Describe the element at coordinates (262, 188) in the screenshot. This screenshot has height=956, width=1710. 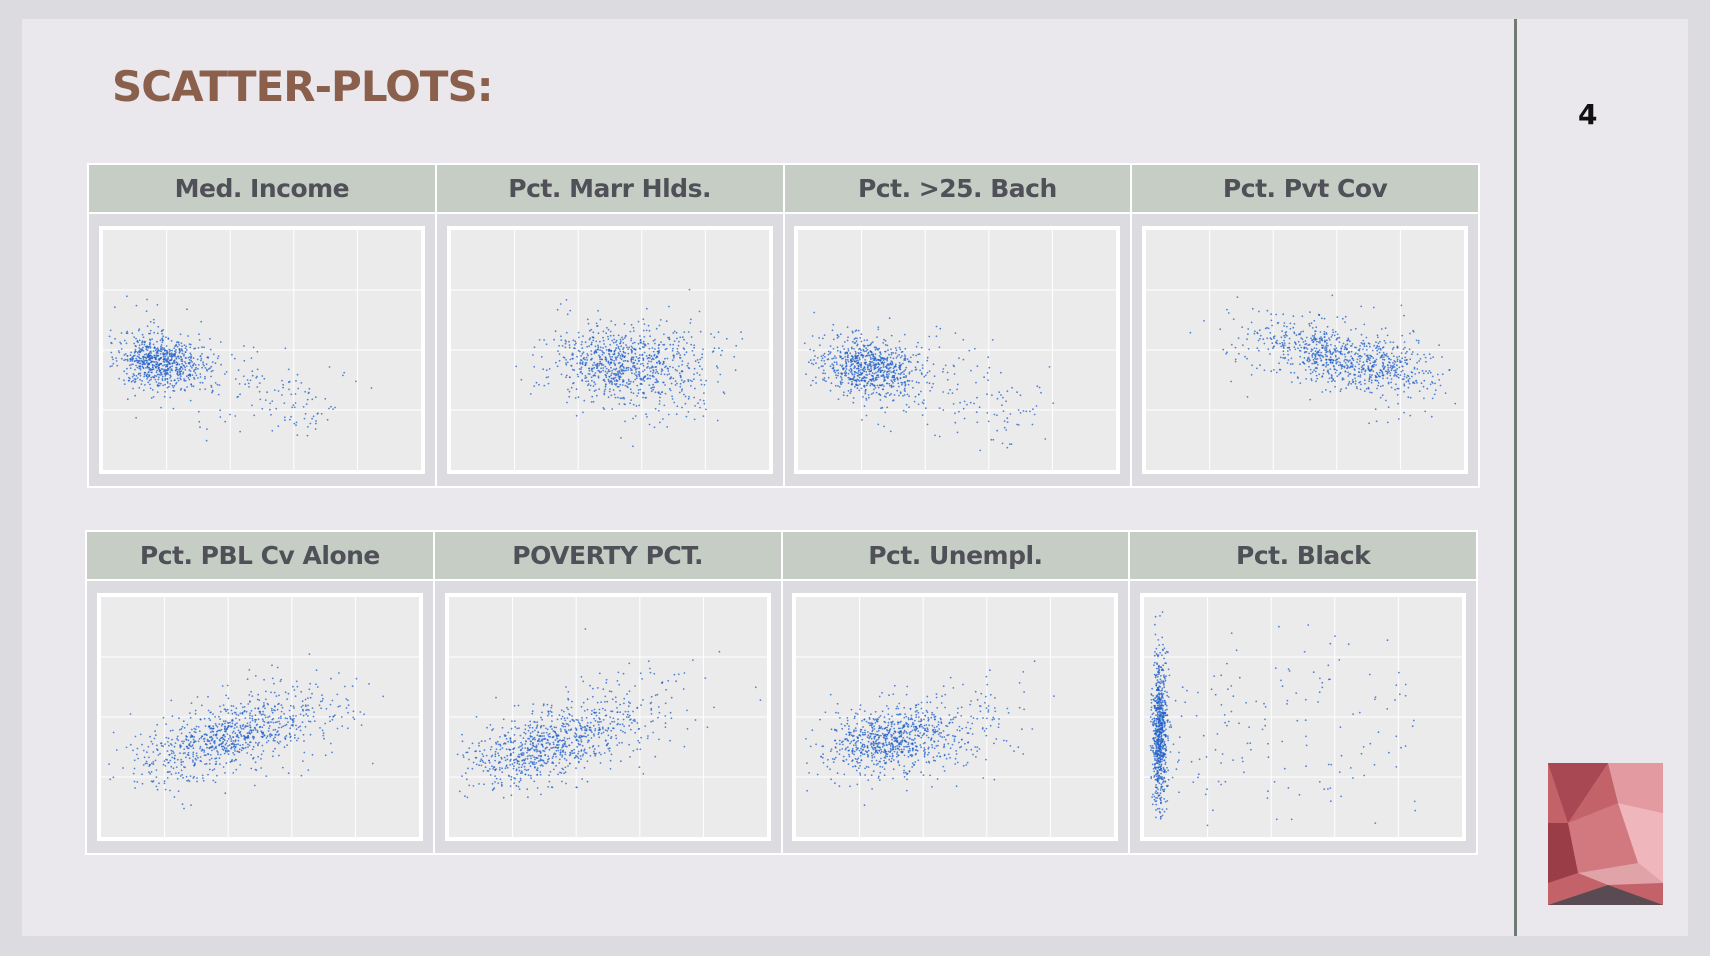
I see `panel-header: Med. Income` at that location.